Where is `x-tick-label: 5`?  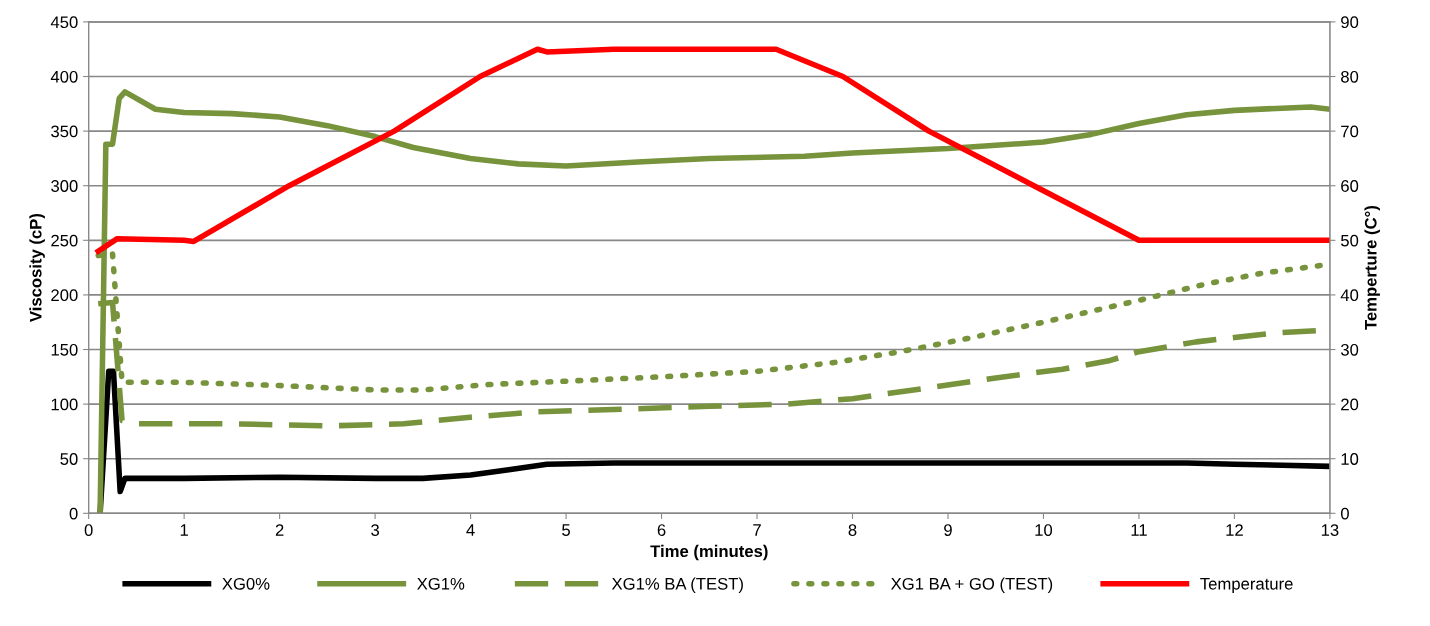
x-tick-label: 5 is located at coordinates (566, 530).